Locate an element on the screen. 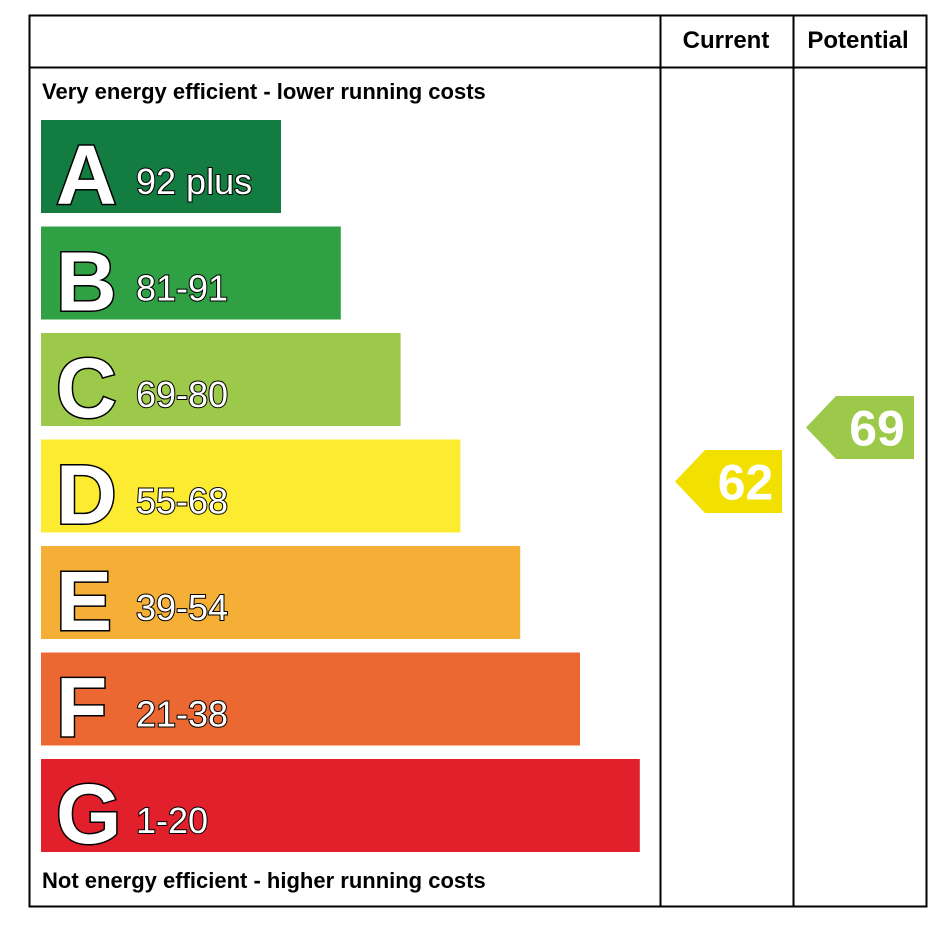  header-current: Current is located at coordinates (726, 40).